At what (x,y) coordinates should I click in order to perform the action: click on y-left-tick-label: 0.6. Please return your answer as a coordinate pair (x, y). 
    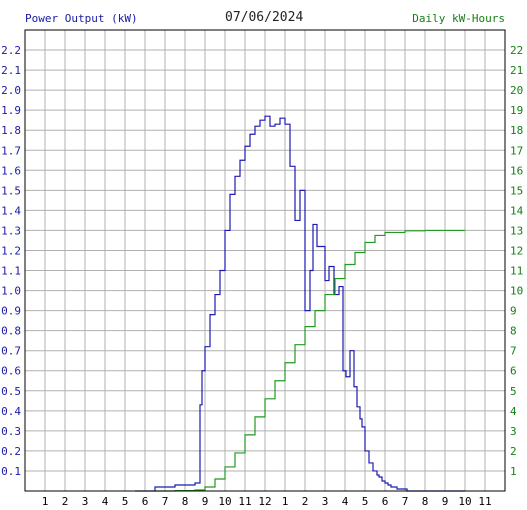
    Looking at the image, I should click on (11, 371).